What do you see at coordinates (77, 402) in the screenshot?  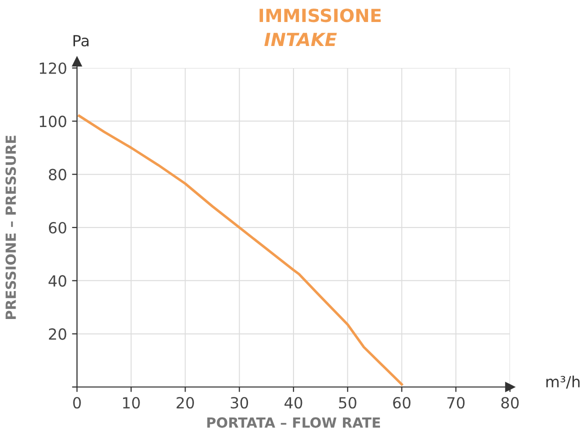 I see `x-tick-label: 0` at bounding box center [77, 402].